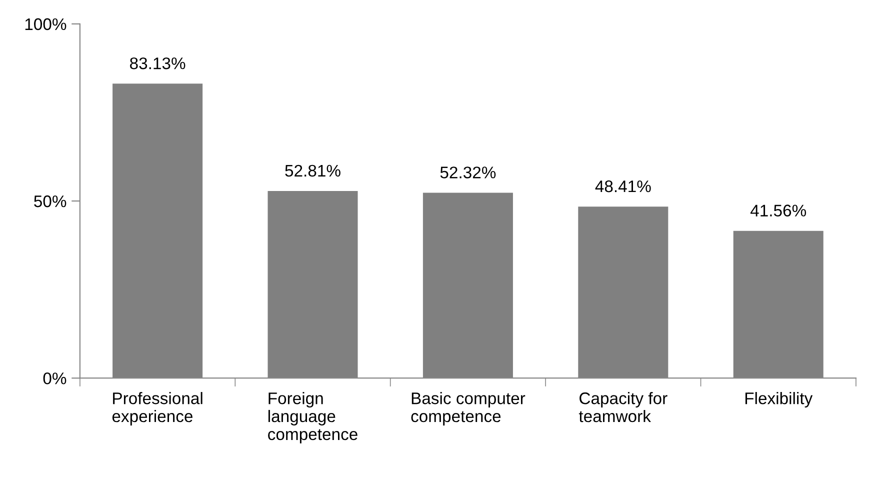  What do you see at coordinates (45, 24) in the screenshot?
I see `y-tick-label: 100%` at bounding box center [45, 24].